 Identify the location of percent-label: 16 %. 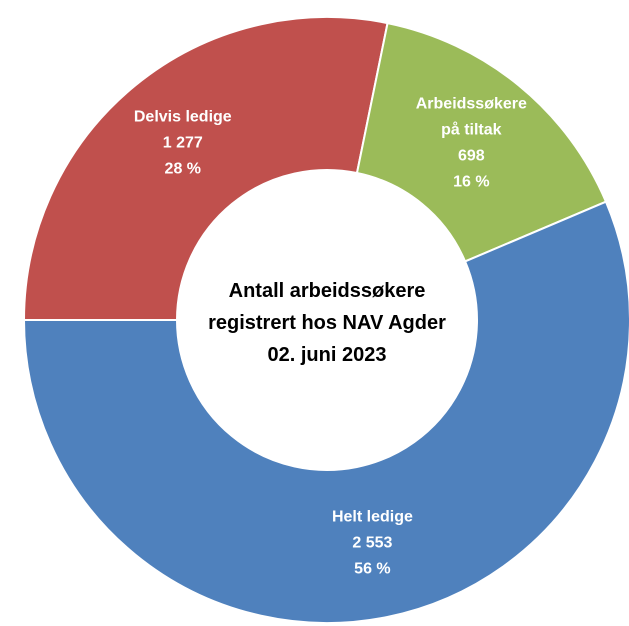
(471, 182).